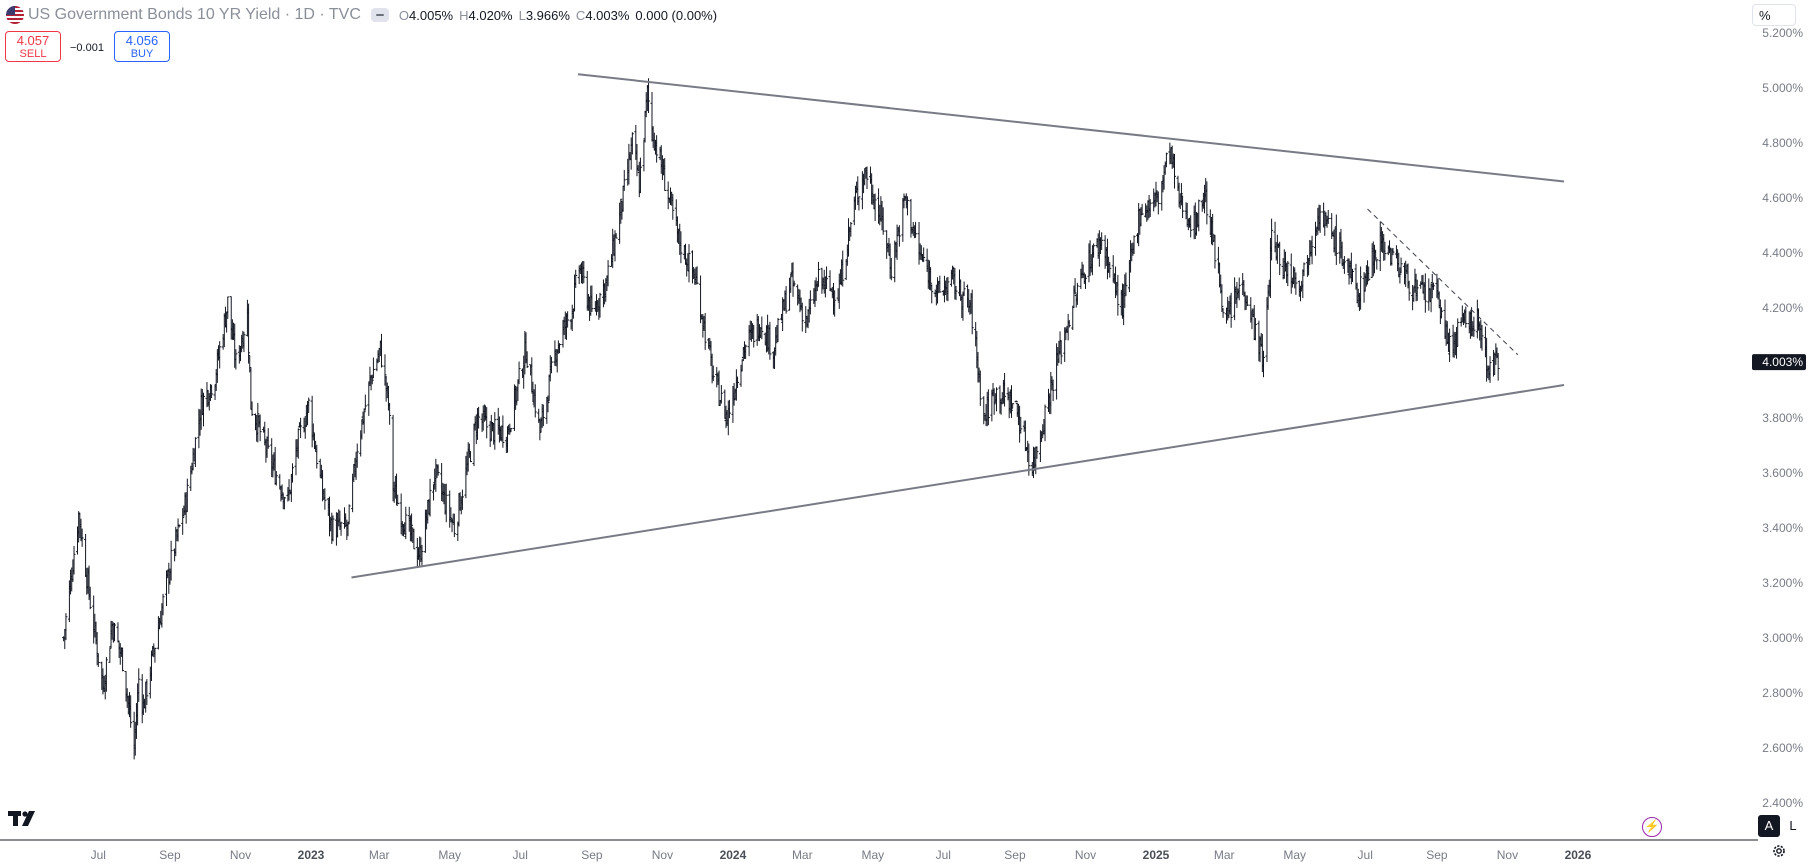  Describe the element at coordinates (547, 15) in the screenshot. I see `low-value: 3.966%` at that location.